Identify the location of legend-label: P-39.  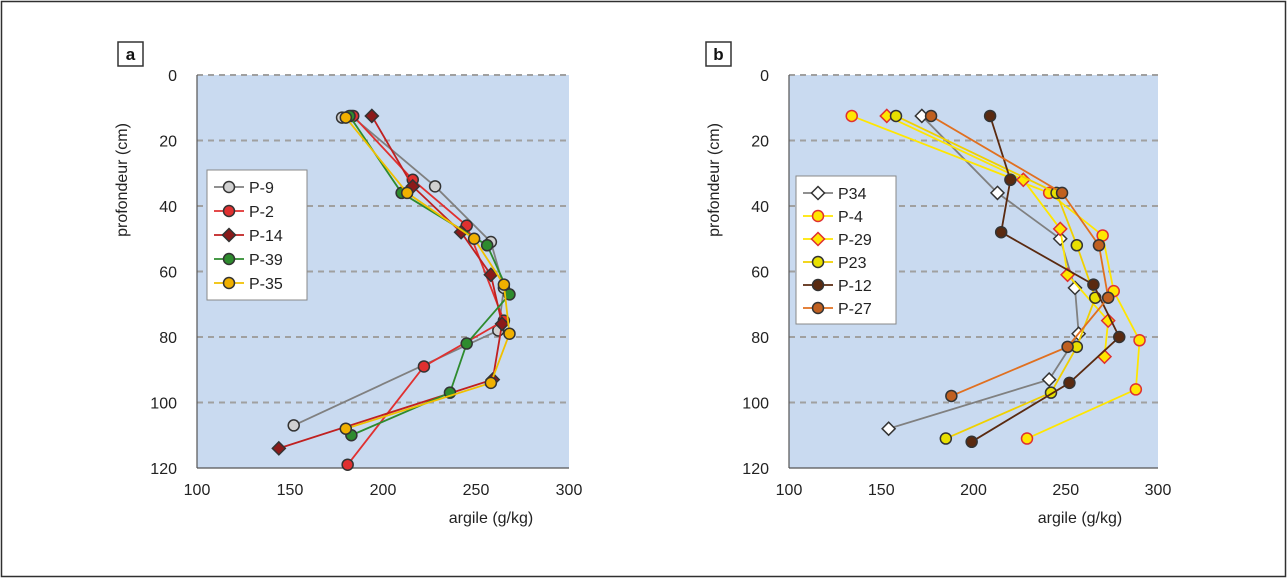
(266, 260).